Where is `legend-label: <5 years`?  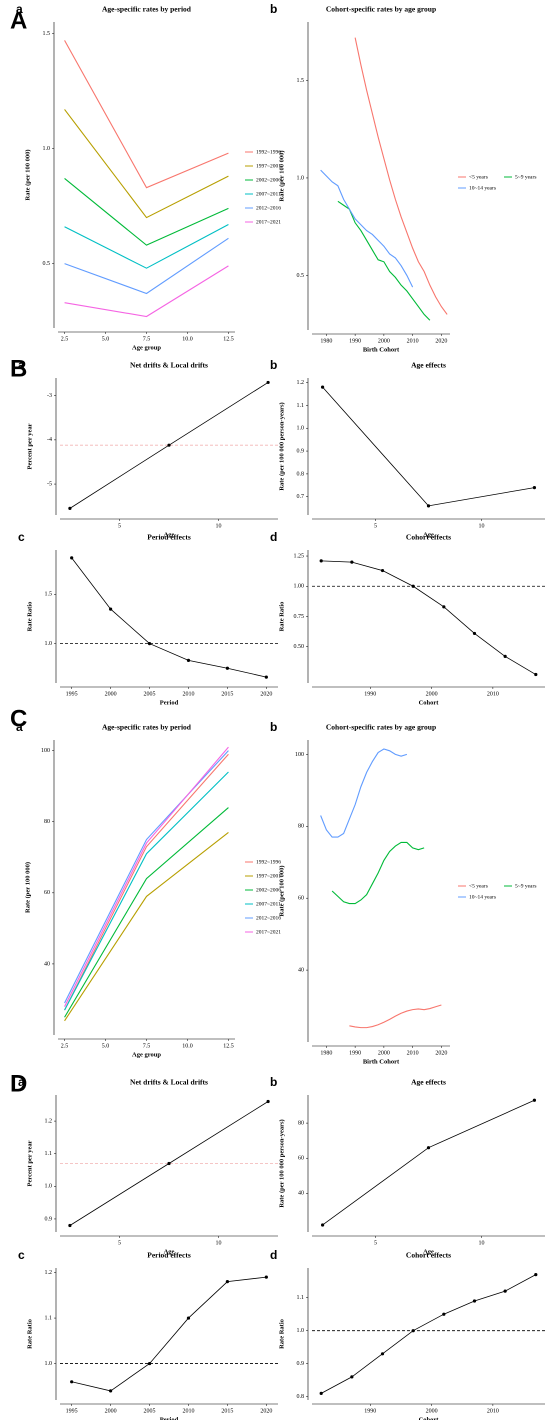 legend-label: <5 years is located at coordinates (478, 177).